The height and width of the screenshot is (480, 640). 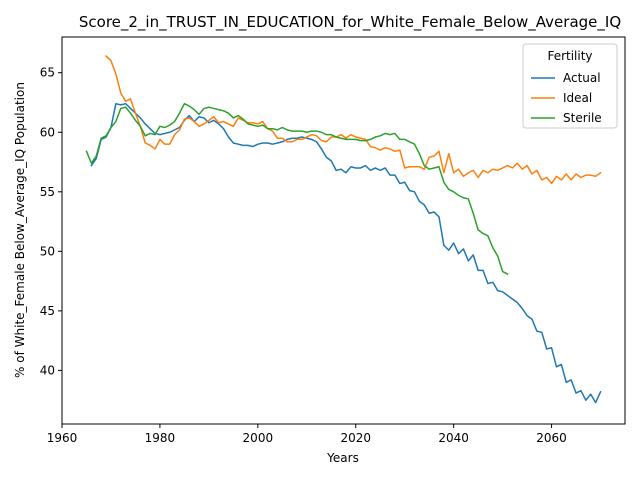 I want to click on legend: Fertility Actual Ideal Sterile, so click(x=570, y=86).